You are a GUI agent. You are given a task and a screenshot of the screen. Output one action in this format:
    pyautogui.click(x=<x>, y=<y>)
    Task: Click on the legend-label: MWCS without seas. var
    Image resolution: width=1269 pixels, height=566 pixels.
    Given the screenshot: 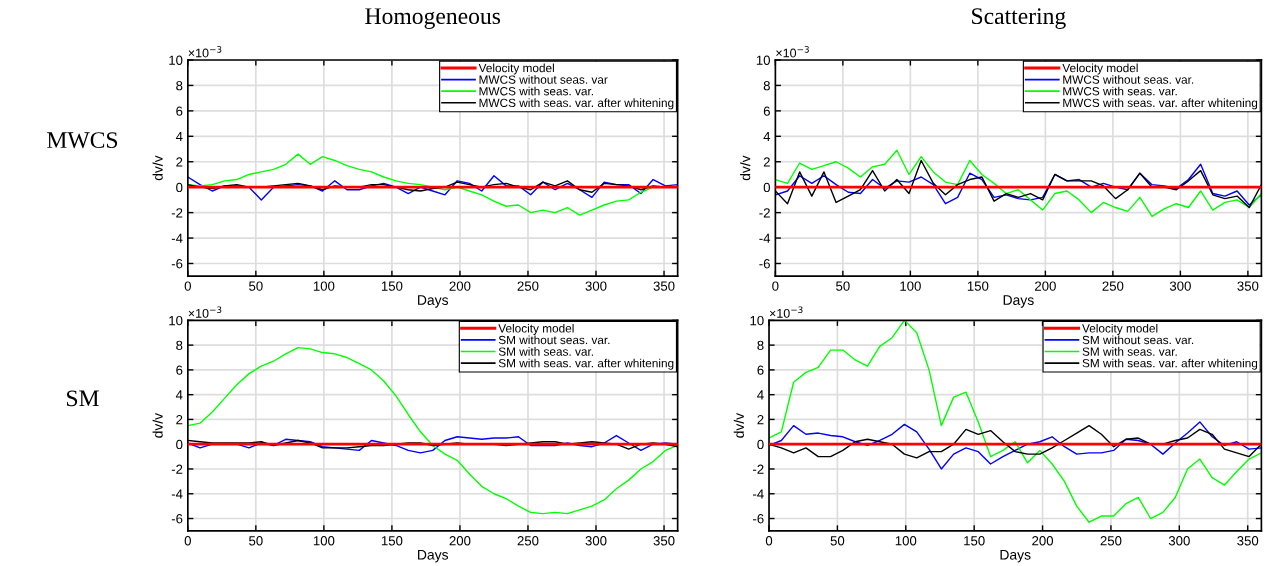 What is the action you would take?
    pyautogui.click(x=543, y=79)
    